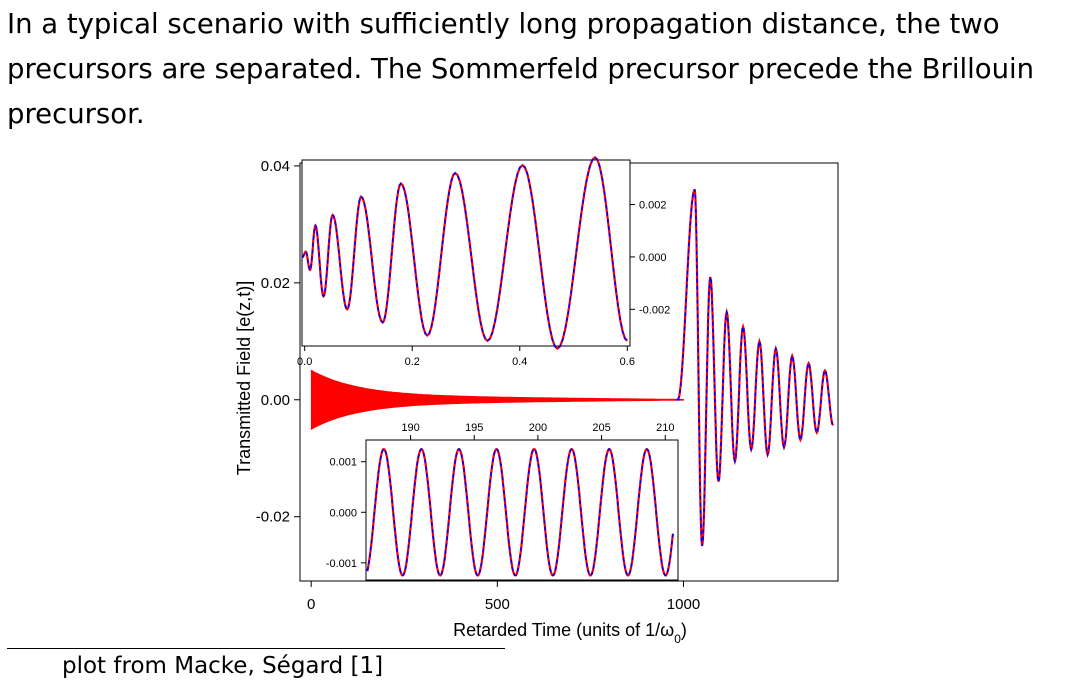 This screenshot has width=1072, height=690. I want to click on main-y-tick-label: -0.02, so click(273, 517).